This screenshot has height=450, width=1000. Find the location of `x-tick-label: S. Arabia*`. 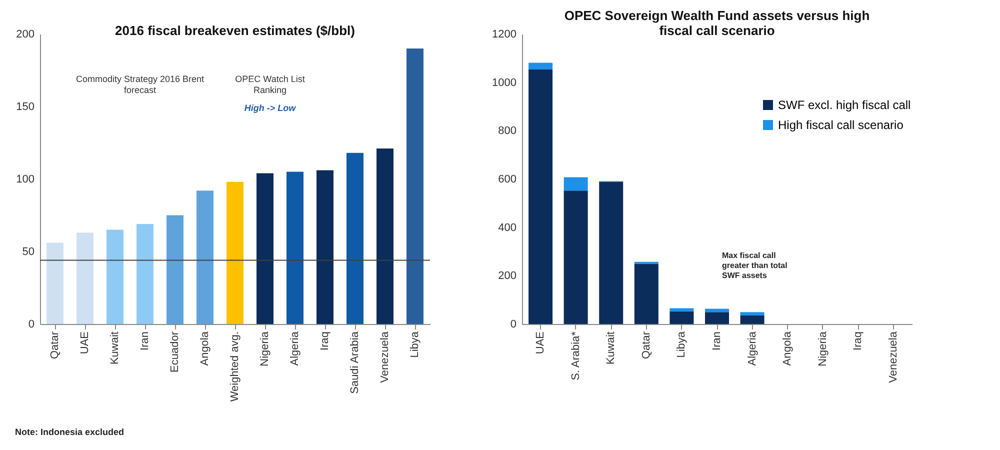

x-tick-label: S. Arabia* is located at coordinates (576, 355).